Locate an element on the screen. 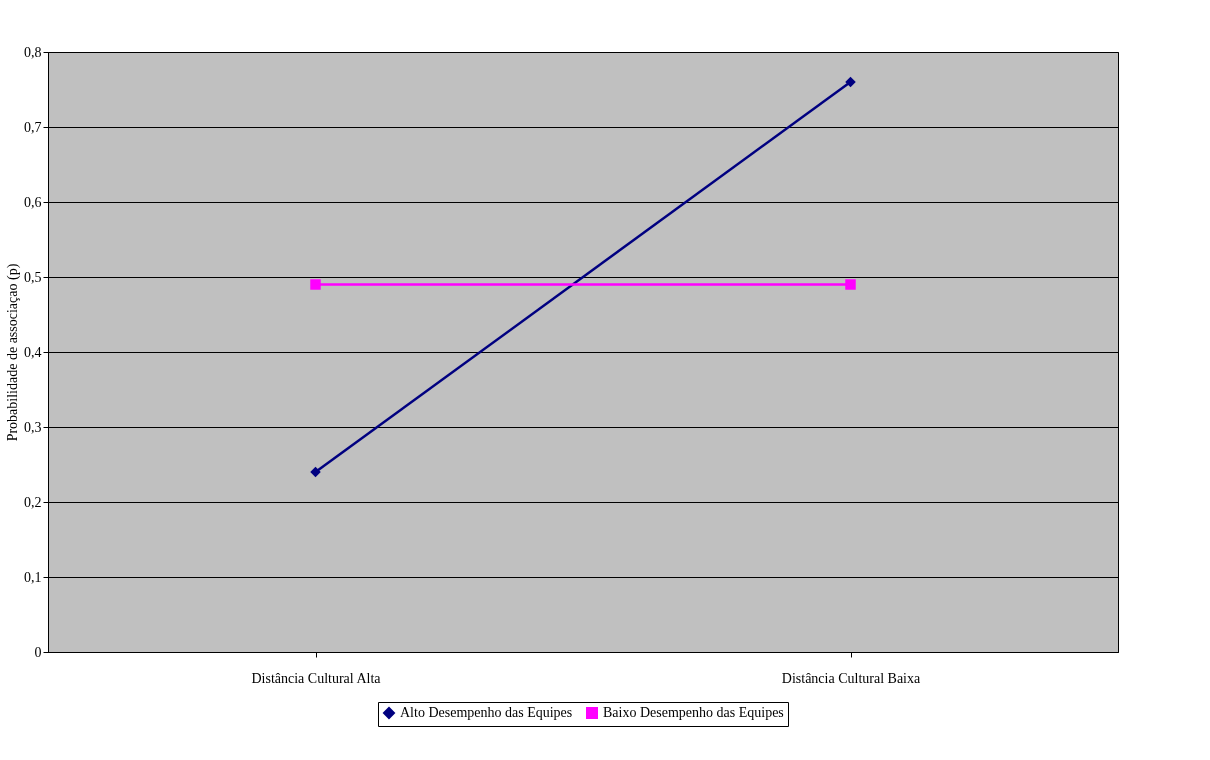  y-tick-label: 0,8 is located at coordinates (33, 52).